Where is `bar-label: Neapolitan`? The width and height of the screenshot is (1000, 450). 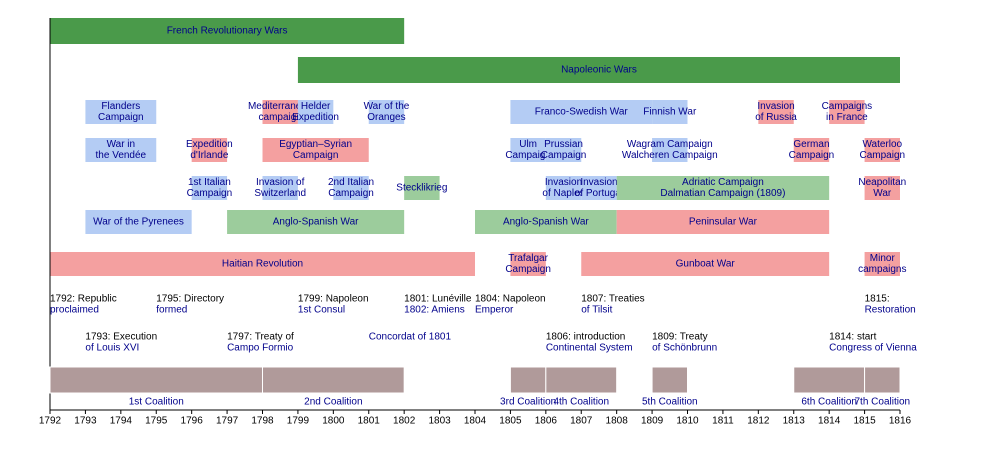 bar-label: Neapolitan is located at coordinates (882, 182).